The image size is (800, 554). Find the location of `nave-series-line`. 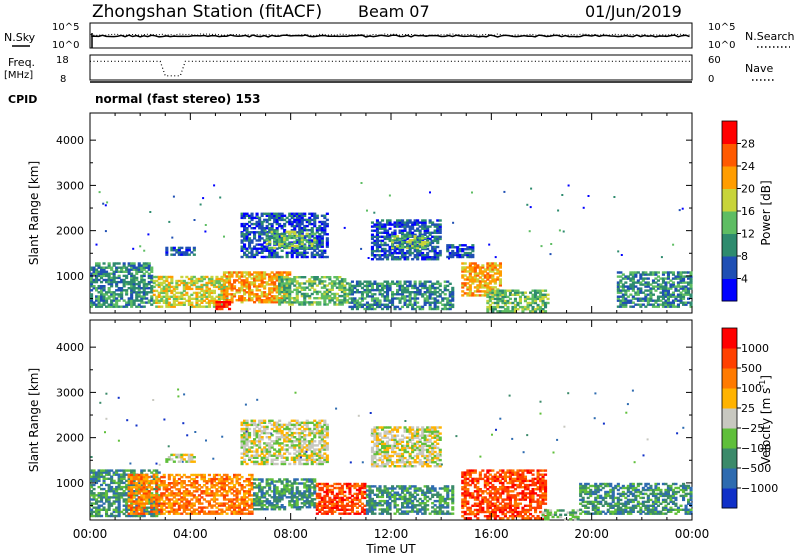

nave-series-line is located at coordinates (391, 68).